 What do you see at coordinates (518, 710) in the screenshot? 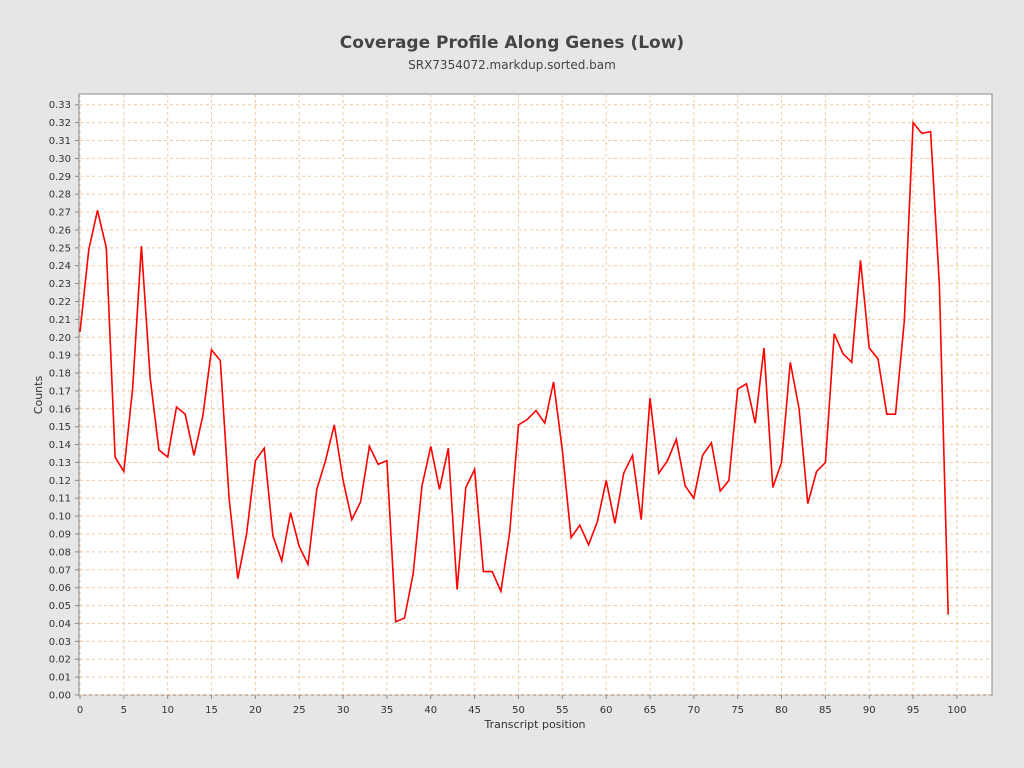
I see `x-tick-label: 50` at bounding box center [518, 710].